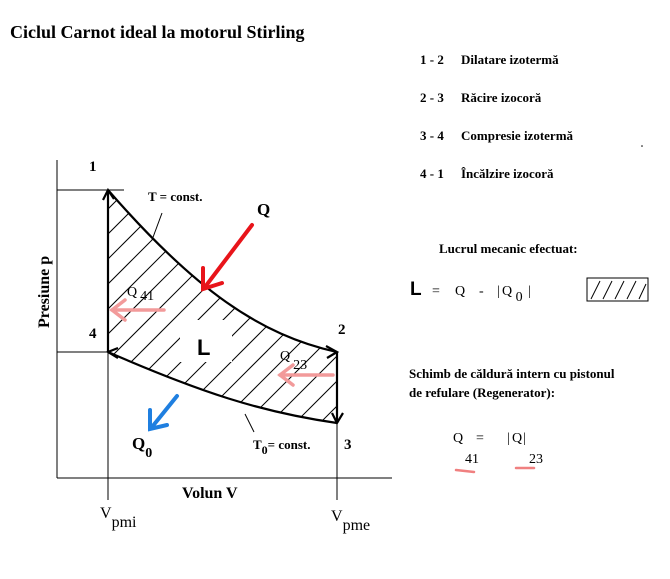  Describe the element at coordinates (507, 173) in the screenshot. I see `legend-item-text: Încălzire izocoră` at that location.